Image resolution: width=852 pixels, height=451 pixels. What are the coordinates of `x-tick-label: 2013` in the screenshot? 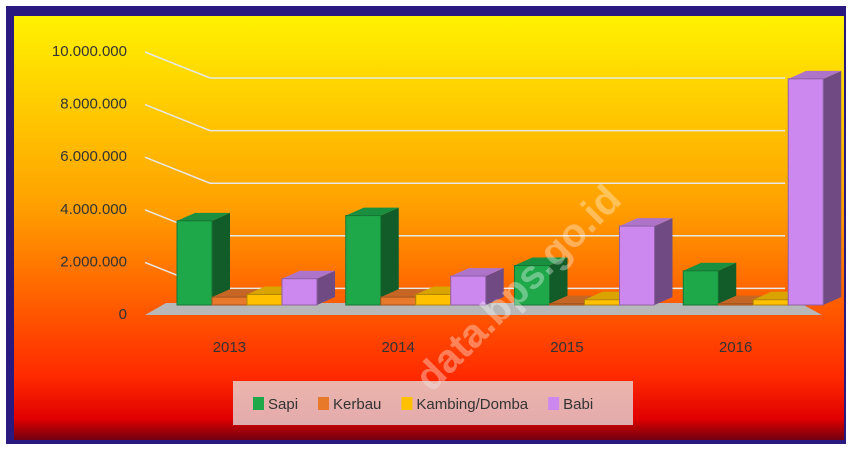 It's located at (229, 347).